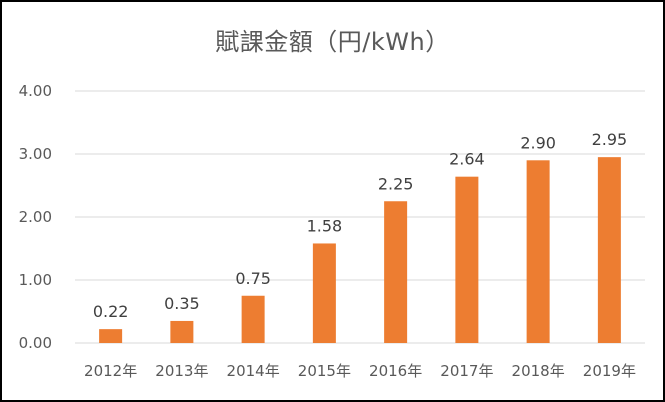 This screenshot has height=402, width=665. Describe the element at coordinates (538, 371) in the screenshot. I see `x-tick-label: 2018年` at that location.